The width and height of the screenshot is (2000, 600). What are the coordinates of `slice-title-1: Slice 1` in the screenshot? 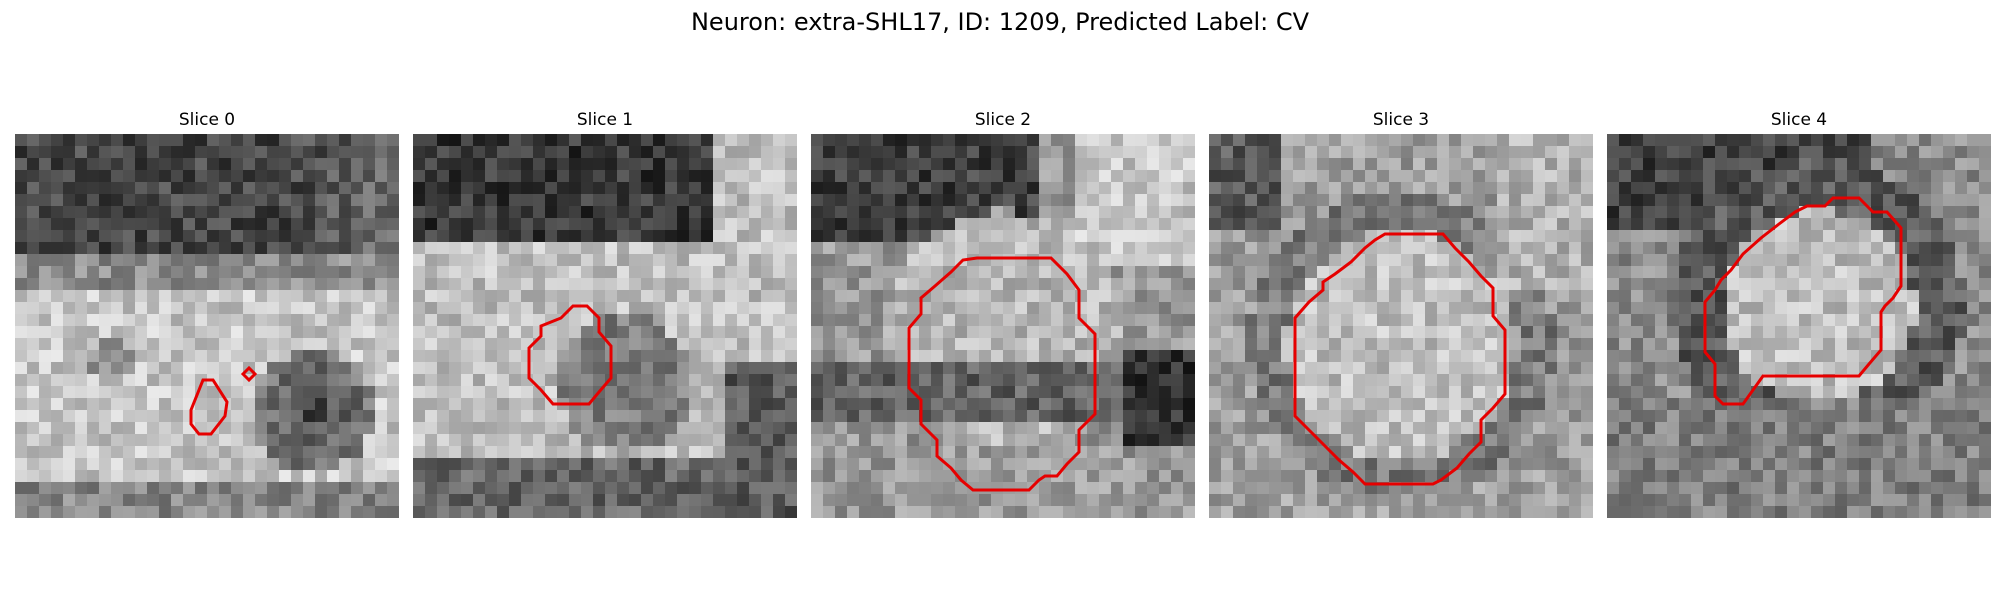 It's located at (605, 120).